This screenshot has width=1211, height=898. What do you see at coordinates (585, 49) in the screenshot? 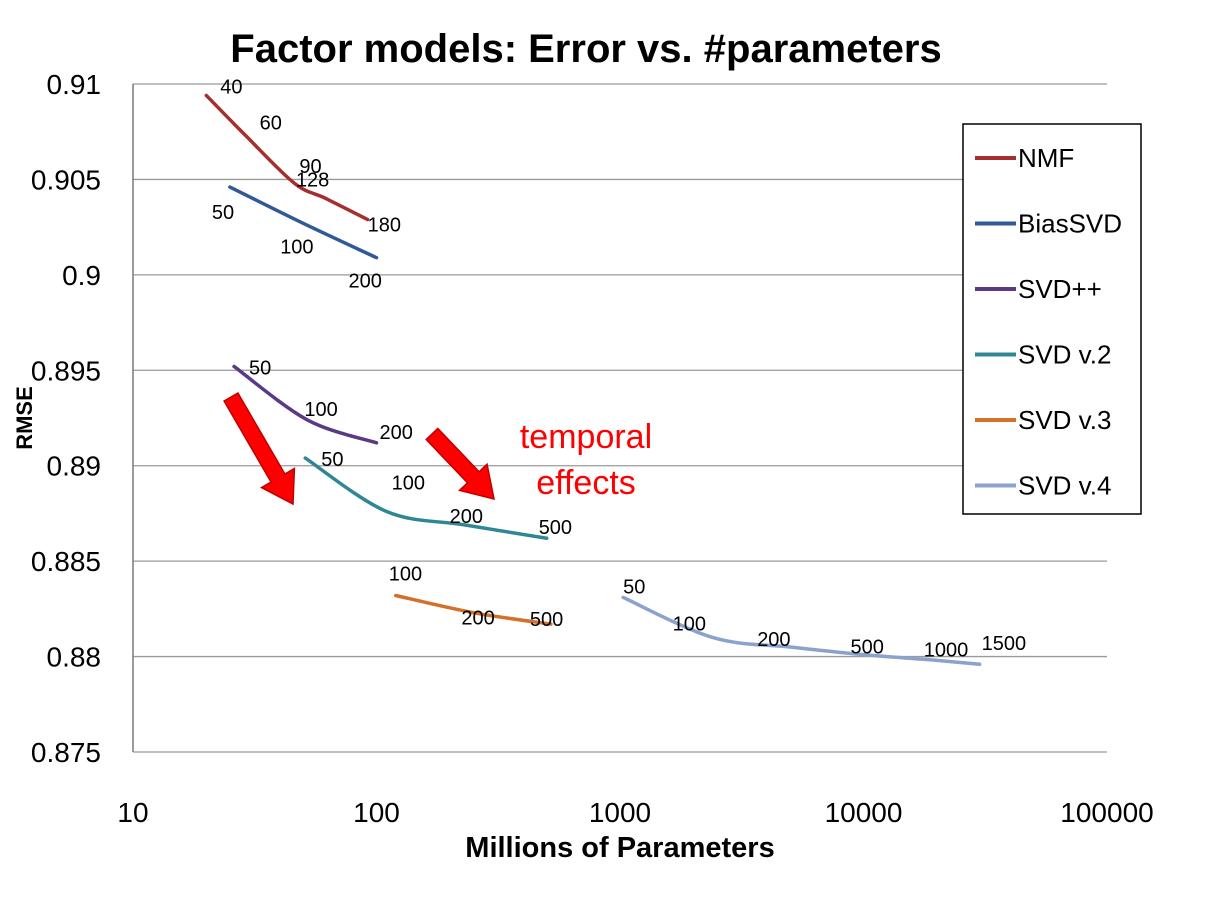
I see `chart-title: Factor models: Error vs. #parameters` at bounding box center [585, 49].